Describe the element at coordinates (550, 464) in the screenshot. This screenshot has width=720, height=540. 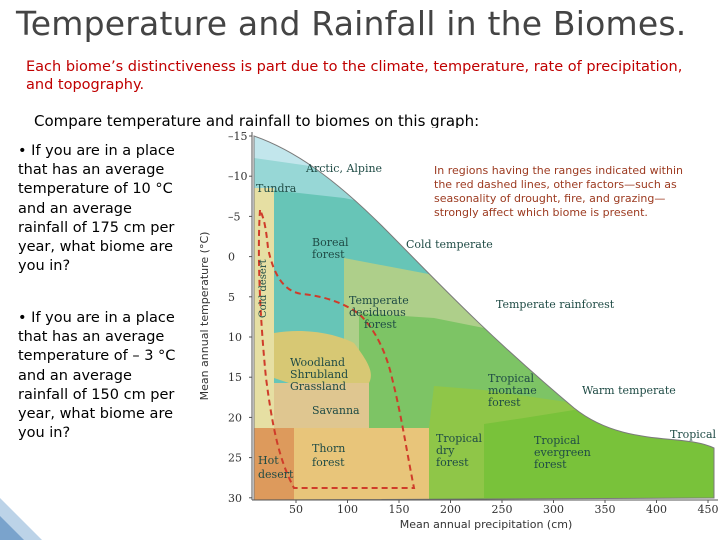
I see `label-tropical-evergreen-3: forest` at that location.